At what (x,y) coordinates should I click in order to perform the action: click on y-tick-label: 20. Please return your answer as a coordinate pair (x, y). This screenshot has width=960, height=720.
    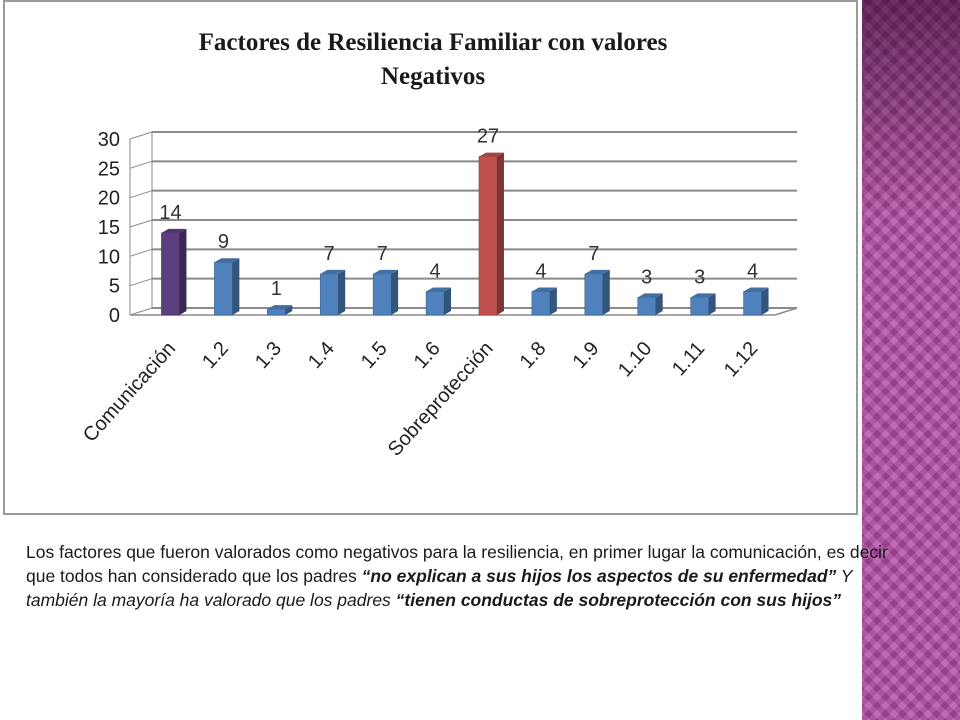
    Looking at the image, I should click on (109, 199).